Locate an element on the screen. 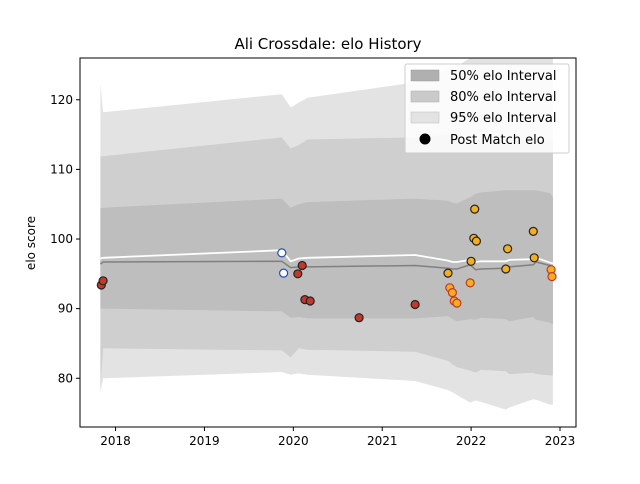 The height and width of the screenshot is (484, 640). x-tick-label-2023: 2023 is located at coordinates (560, 441).